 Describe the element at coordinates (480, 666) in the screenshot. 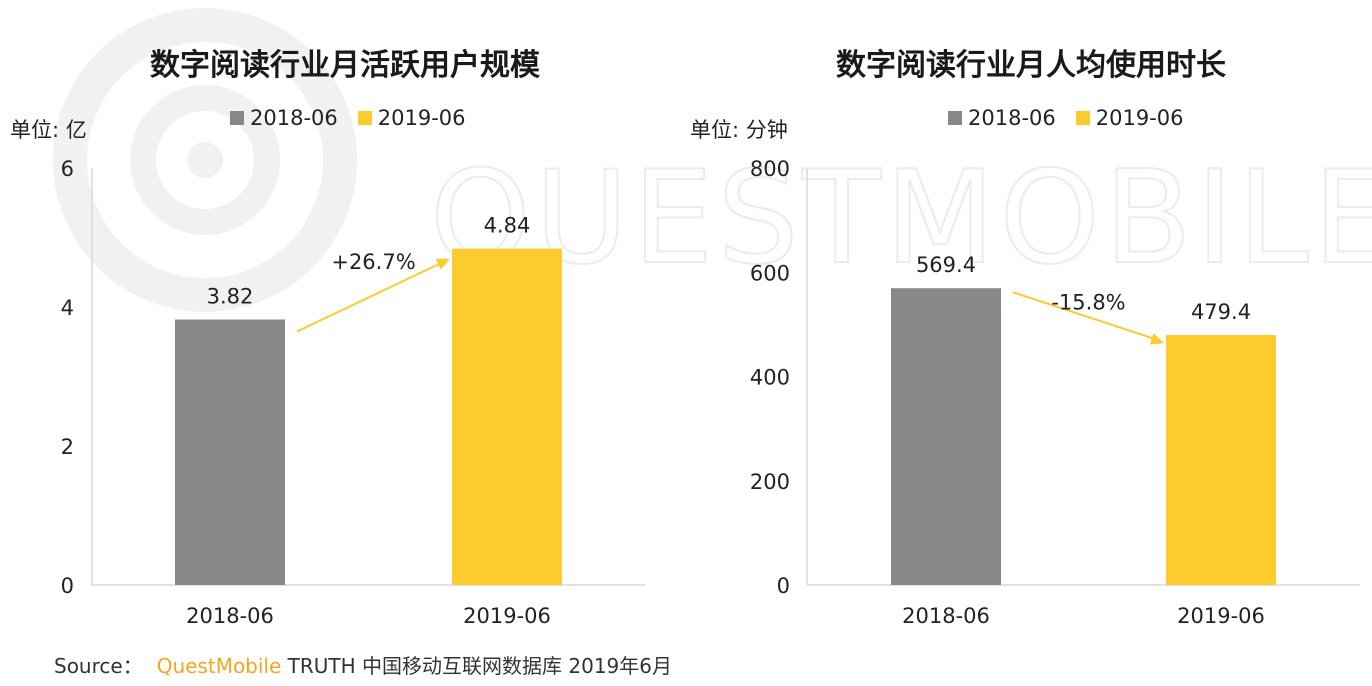

I see `source-text: TRUTH 中国移动互联网数据库 2019年6月` at that location.